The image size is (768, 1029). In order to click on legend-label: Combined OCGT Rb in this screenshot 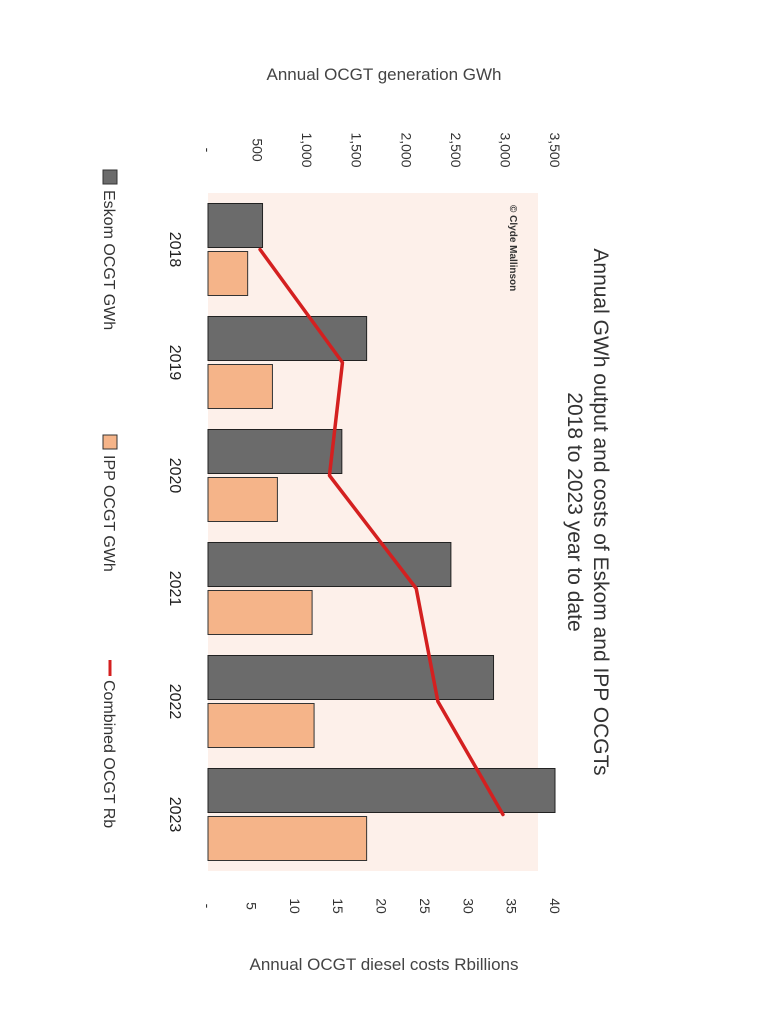, I will do `click(108, 754)`.